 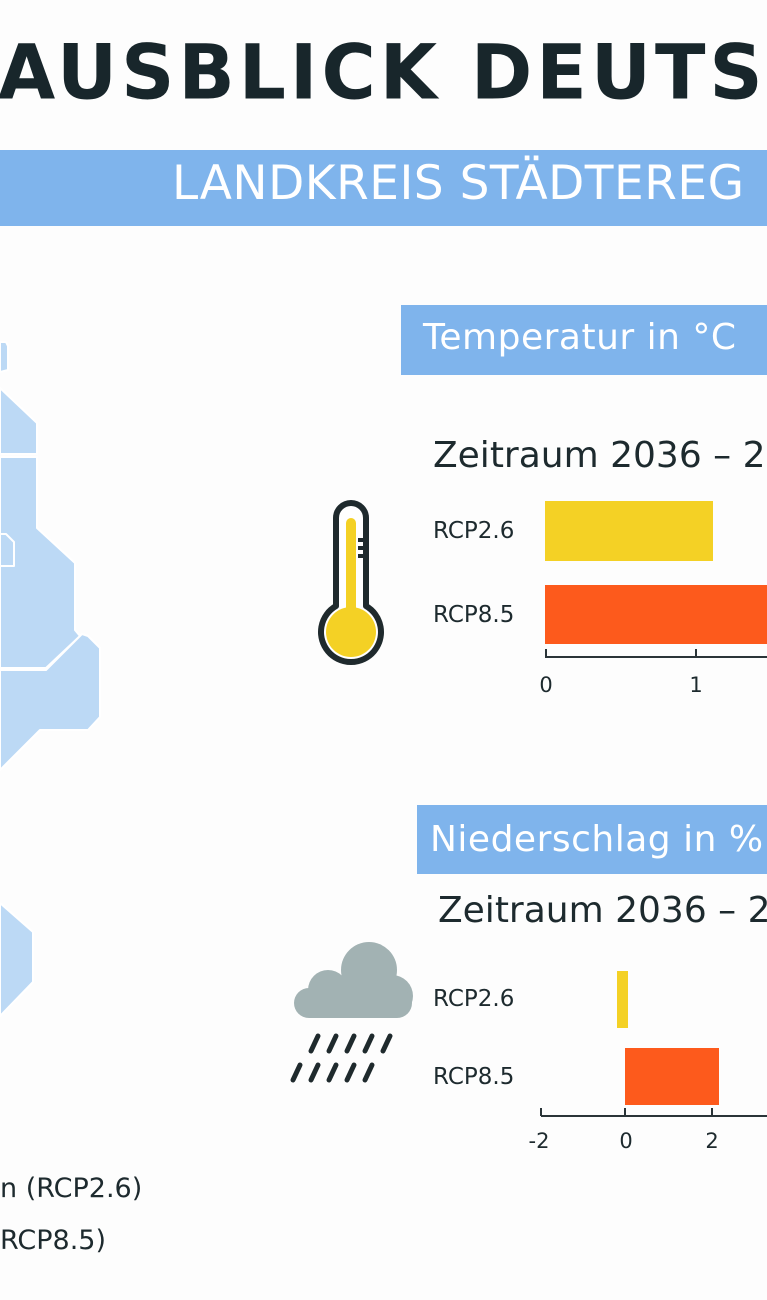 What do you see at coordinates (696, 685) in the screenshot?
I see `temperature-tick-label-1: 1` at bounding box center [696, 685].